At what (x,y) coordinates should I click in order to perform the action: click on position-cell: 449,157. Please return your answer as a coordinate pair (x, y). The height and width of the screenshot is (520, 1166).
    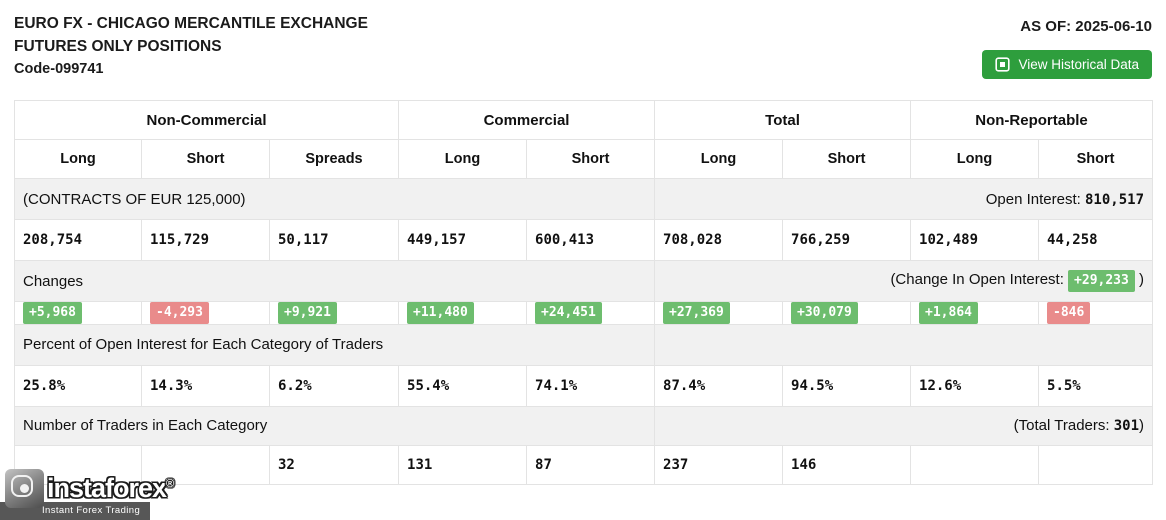
    Looking at the image, I should click on (463, 240).